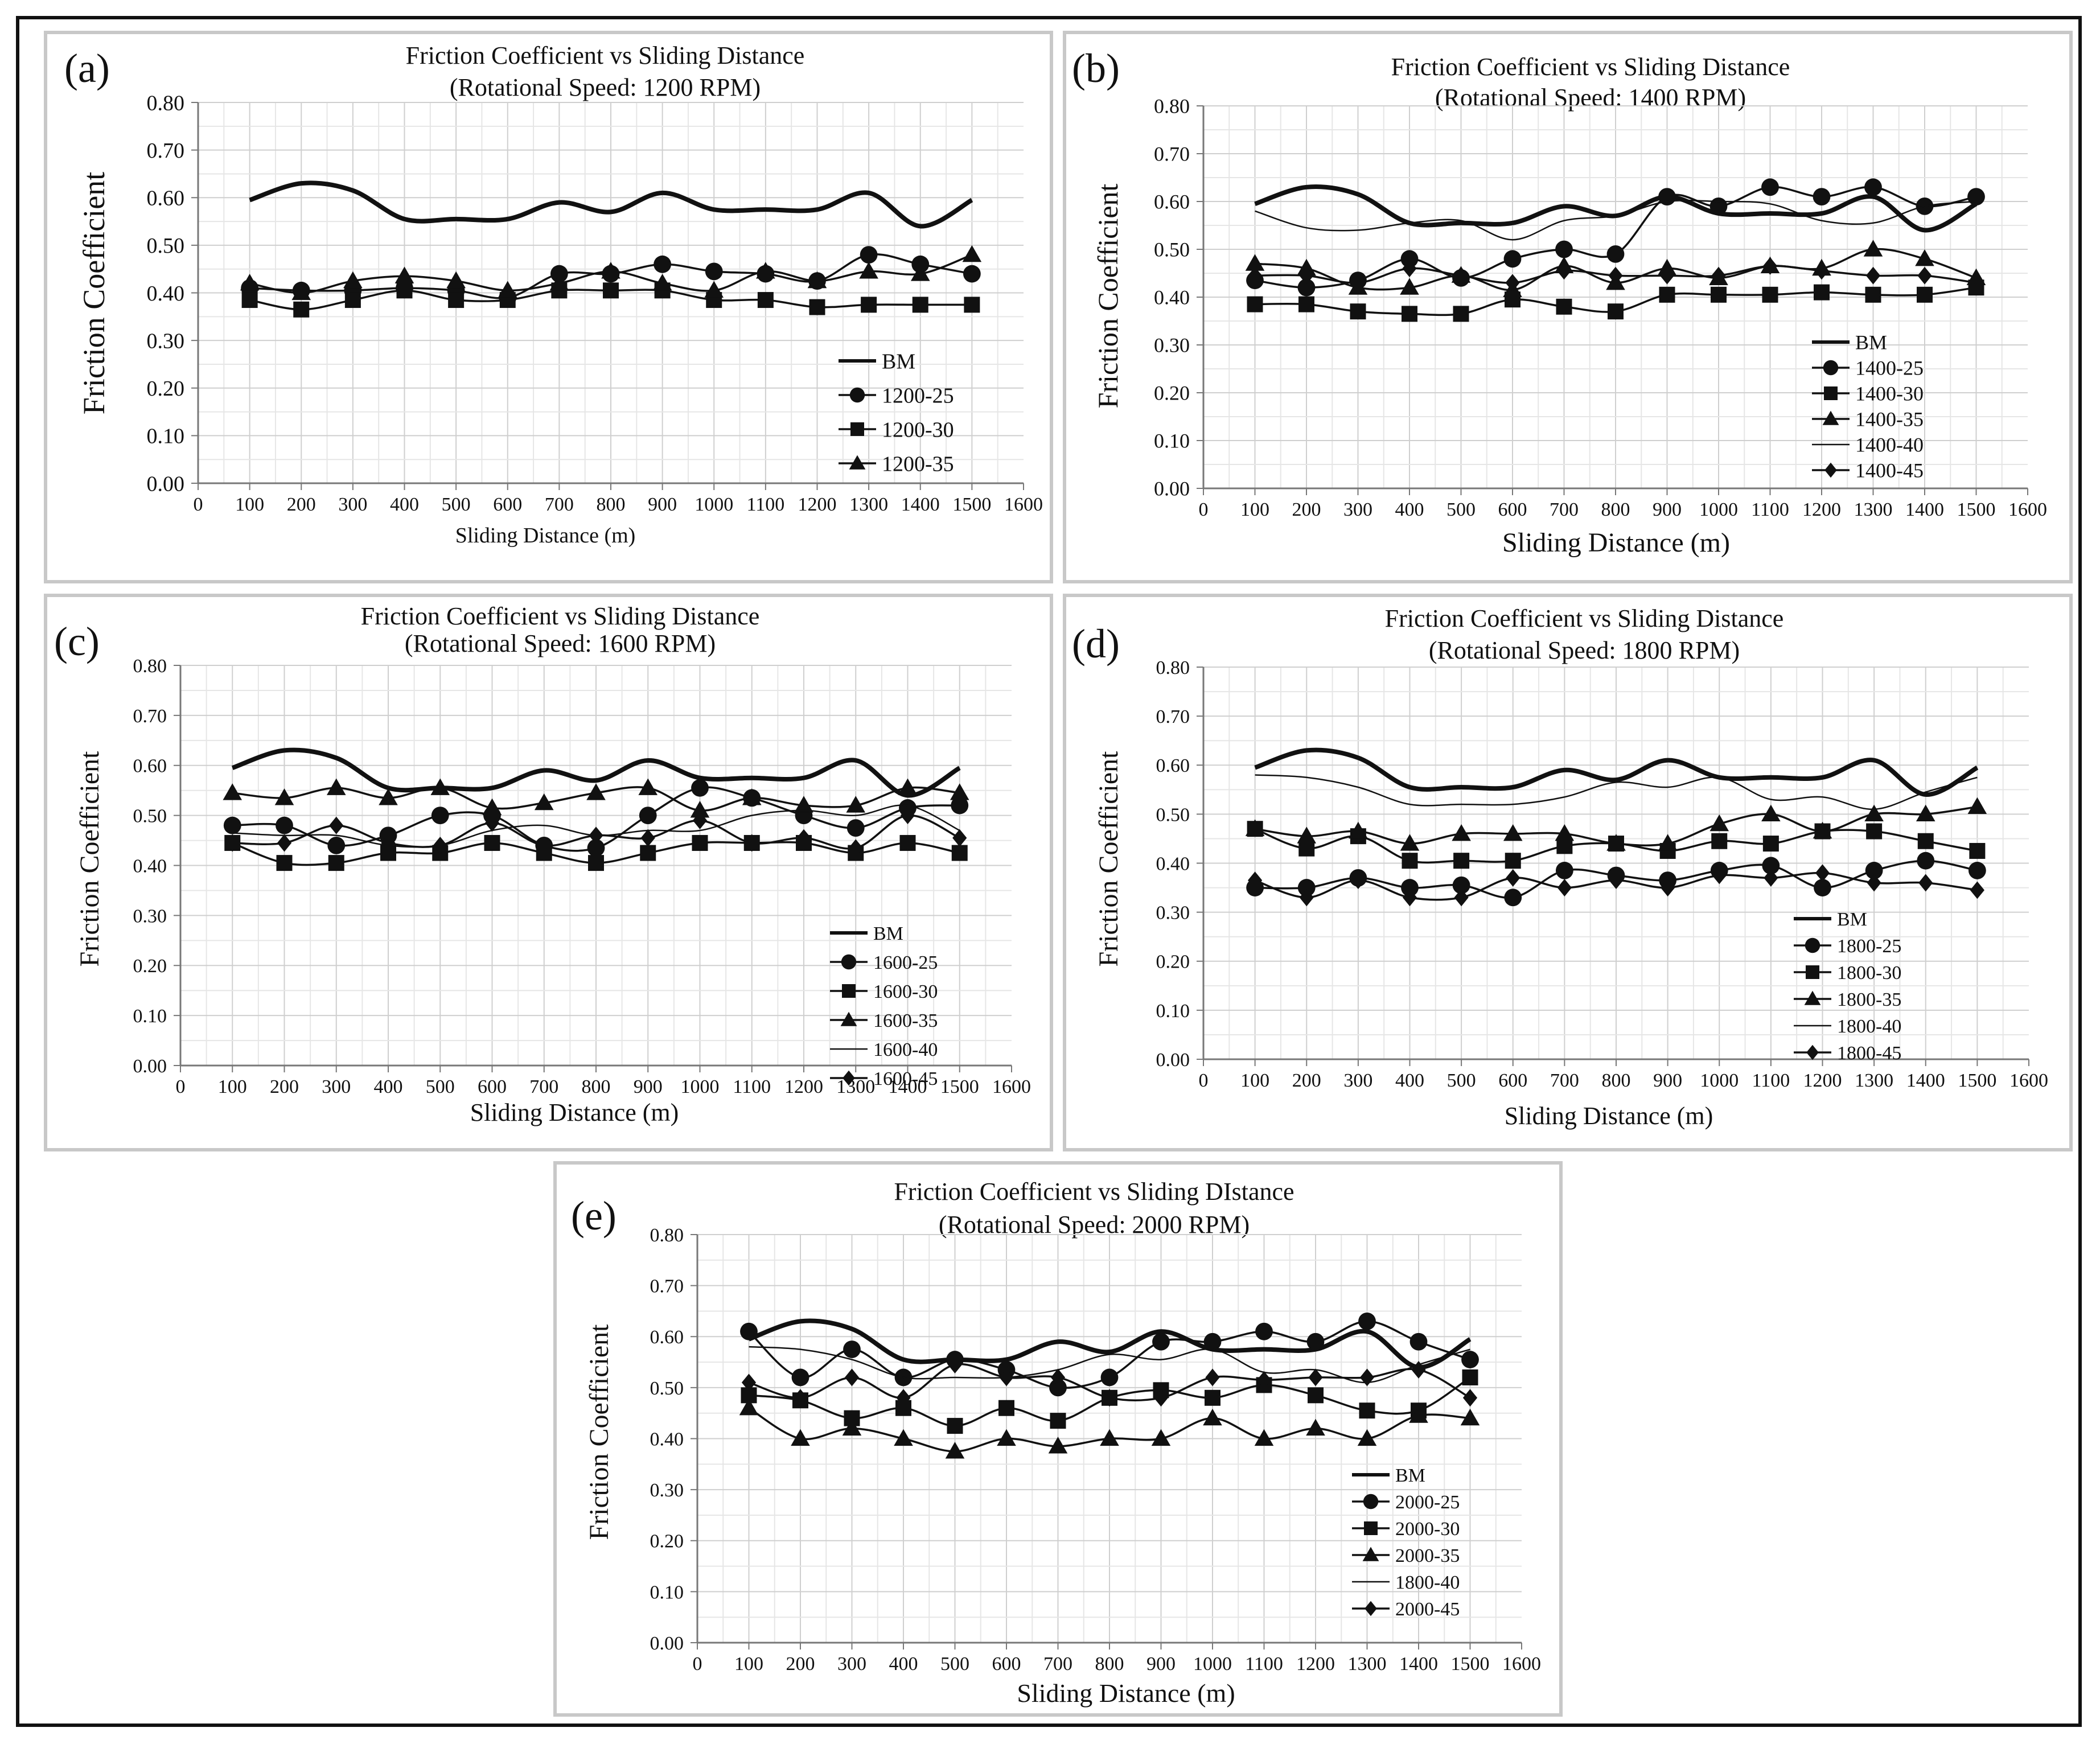  Describe the element at coordinates (1126, 1693) in the screenshot. I see `x-axis-title-e: Sliding Distance (m)` at that location.